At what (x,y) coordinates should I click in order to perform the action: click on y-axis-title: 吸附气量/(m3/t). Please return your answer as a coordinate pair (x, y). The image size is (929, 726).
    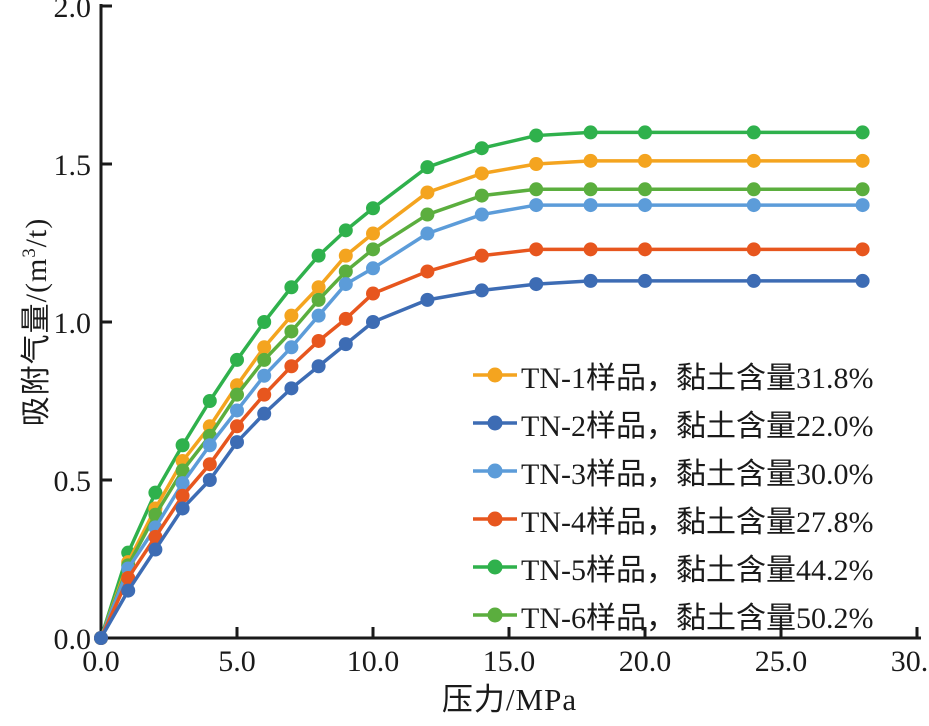
    Looking at the image, I should click on (36, 322).